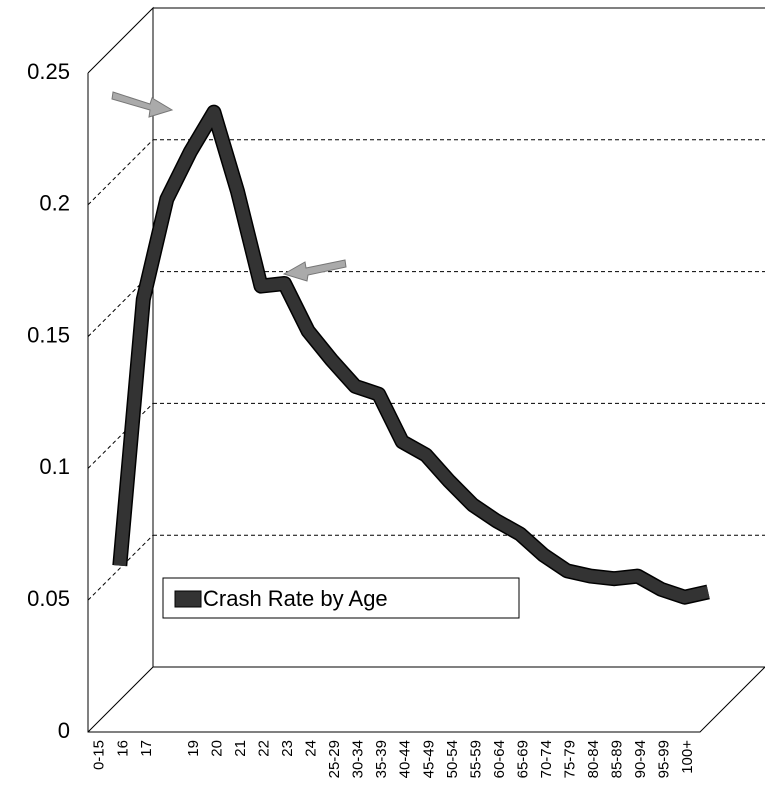  I want to click on legend-label: Crash Rate by Age, so click(295, 598).